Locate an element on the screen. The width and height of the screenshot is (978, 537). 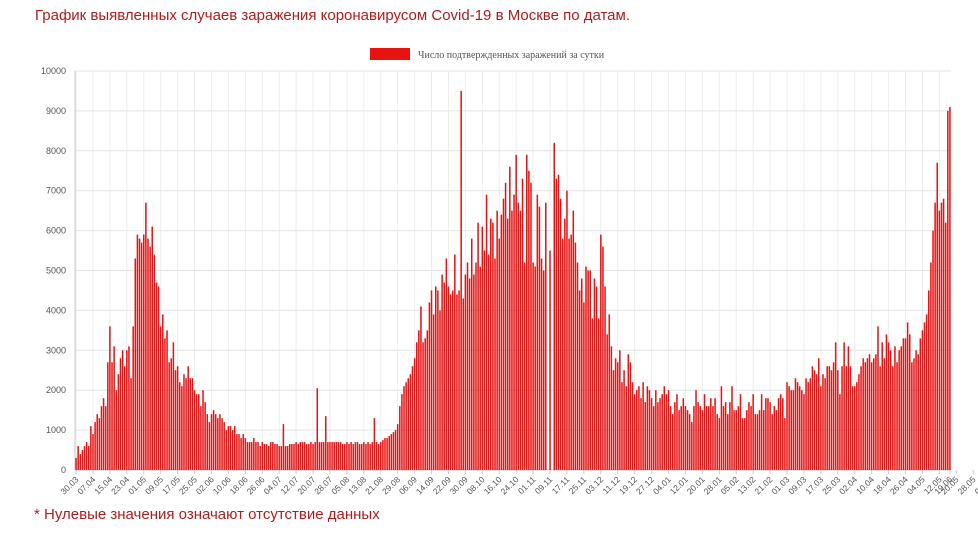
x-tick-label: 28.01 is located at coordinates (713, 485).